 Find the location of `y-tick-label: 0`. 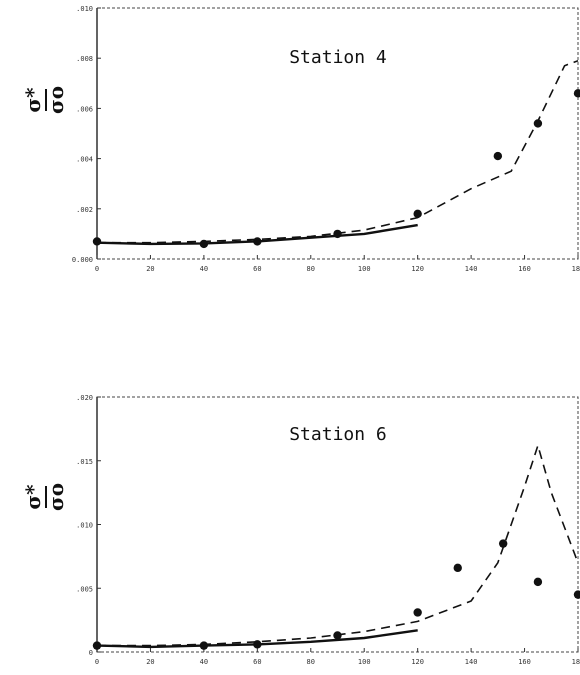

y-tick-label: 0 is located at coordinates (91, 653).